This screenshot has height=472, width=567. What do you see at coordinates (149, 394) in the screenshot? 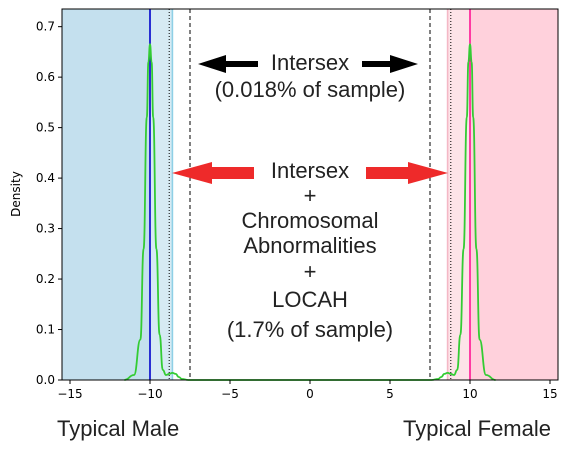
I see `x-tick-label: −10` at bounding box center [149, 394].